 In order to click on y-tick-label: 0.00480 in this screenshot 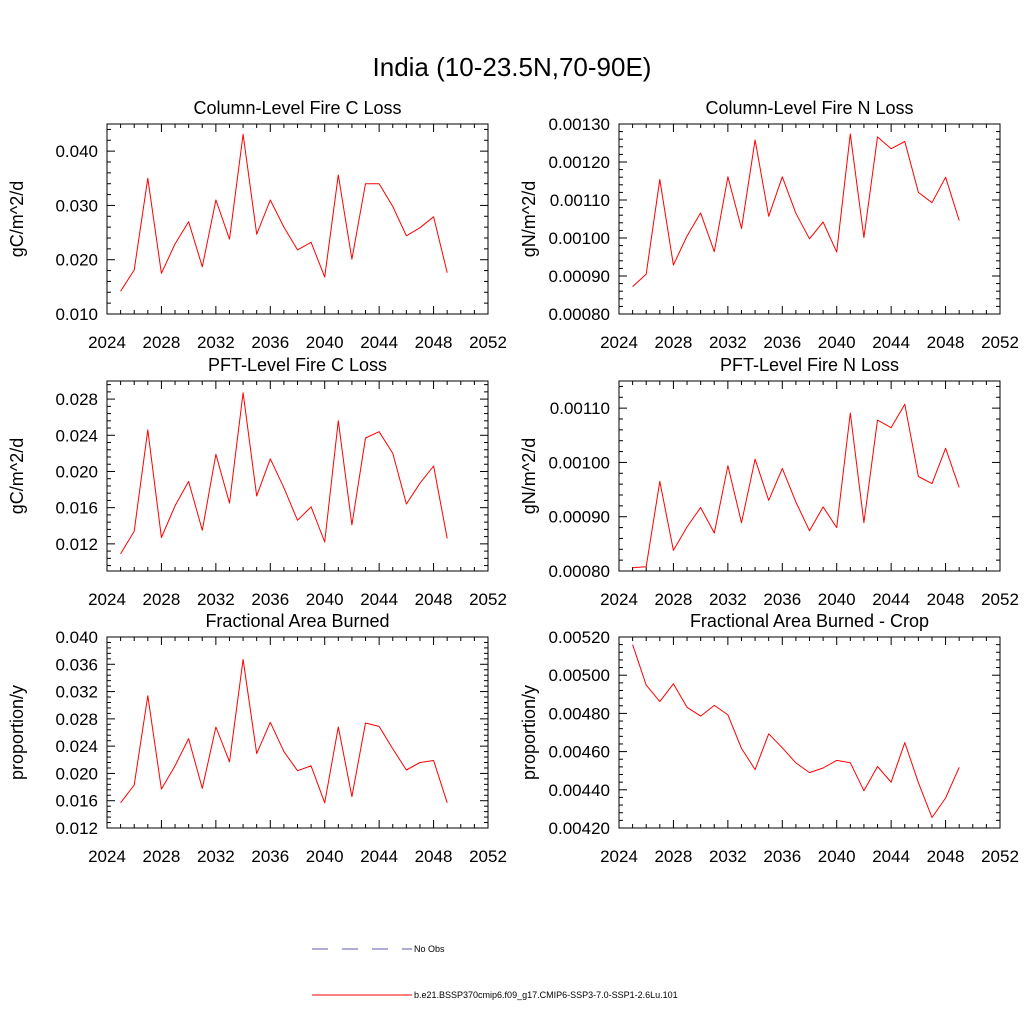, I will do `click(579, 713)`.